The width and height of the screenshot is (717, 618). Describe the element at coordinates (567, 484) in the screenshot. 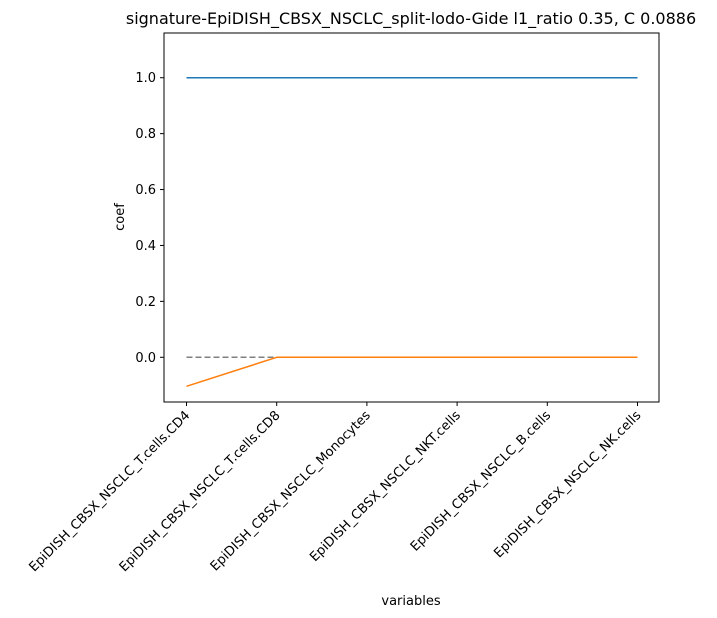

I see `x-tick-label: EpiDISH_CBSX_NSCLC_NK.cells` at that location.